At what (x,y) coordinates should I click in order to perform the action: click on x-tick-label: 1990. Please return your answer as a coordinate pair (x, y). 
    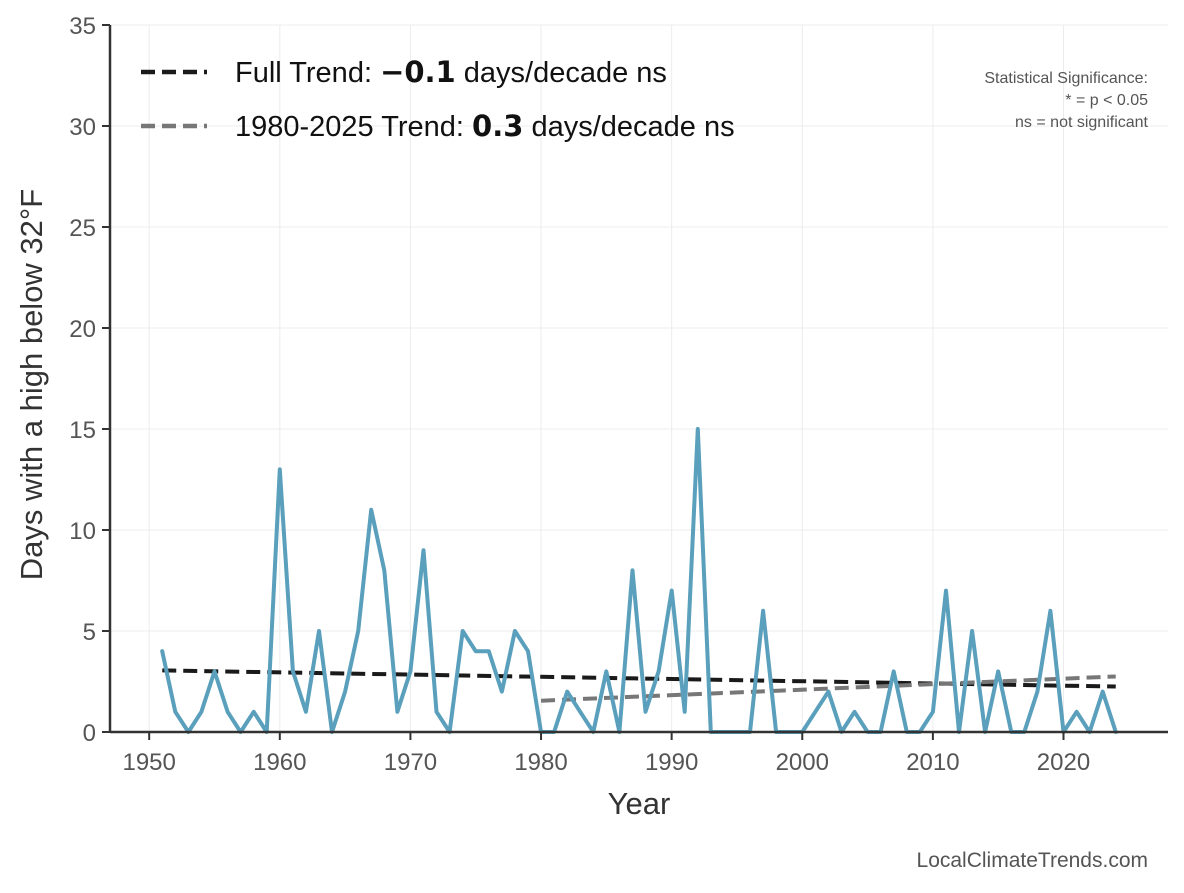
    Looking at the image, I should click on (671, 762).